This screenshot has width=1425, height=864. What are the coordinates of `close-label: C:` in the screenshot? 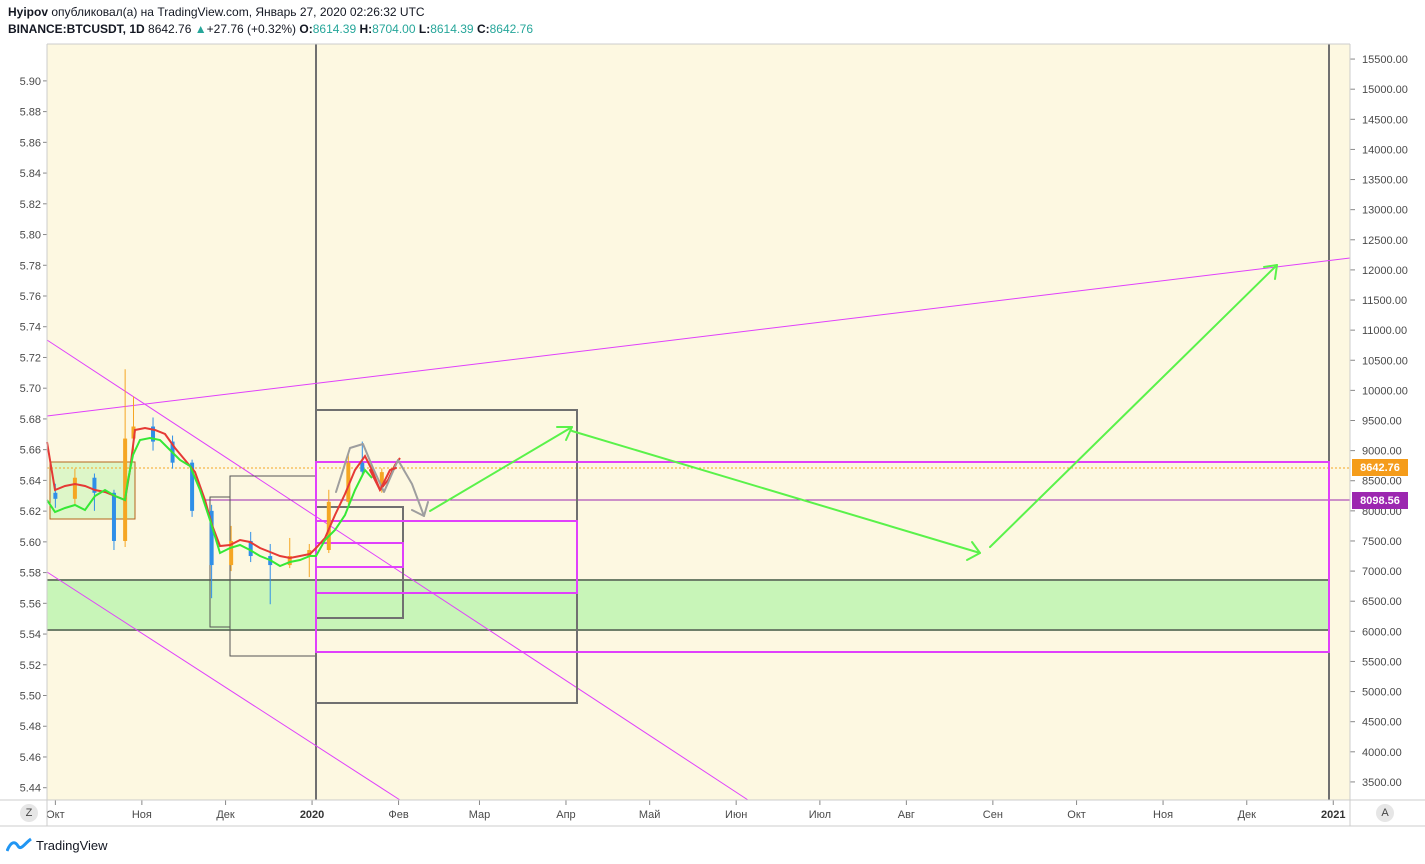 It's located at (483, 29).